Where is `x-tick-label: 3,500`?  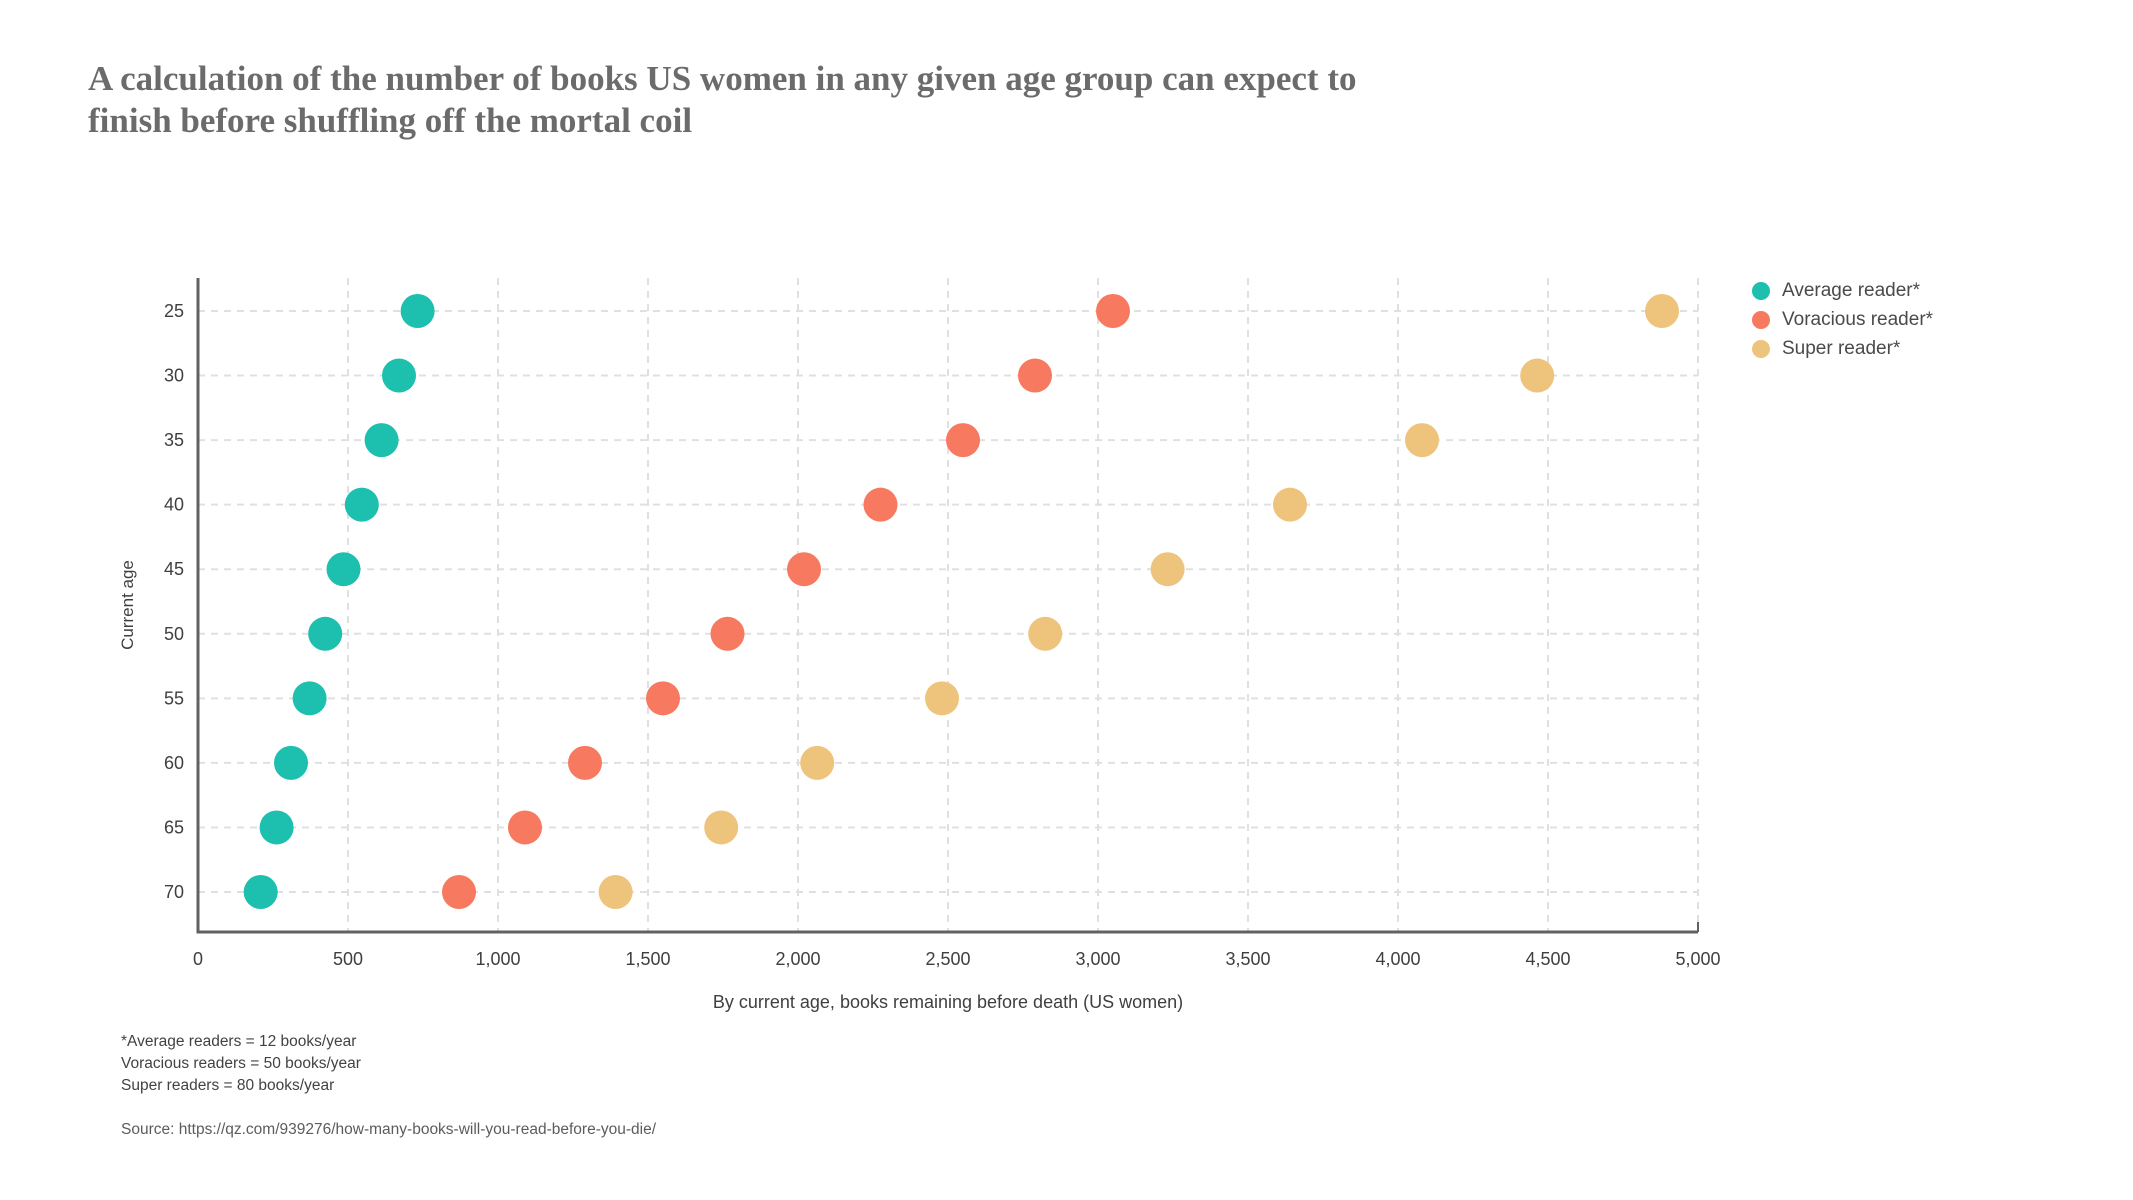
x-tick-label: 3,500 is located at coordinates (1247, 959).